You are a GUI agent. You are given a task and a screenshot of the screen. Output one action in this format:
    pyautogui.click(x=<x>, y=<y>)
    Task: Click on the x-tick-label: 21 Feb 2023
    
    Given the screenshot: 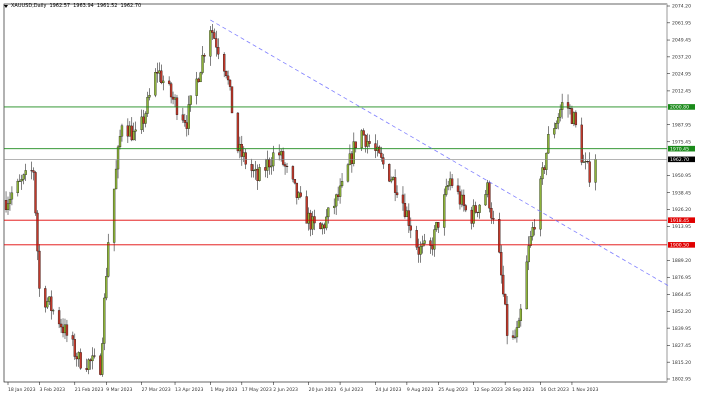 What is the action you would take?
    pyautogui.click(x=89, y=390)
    